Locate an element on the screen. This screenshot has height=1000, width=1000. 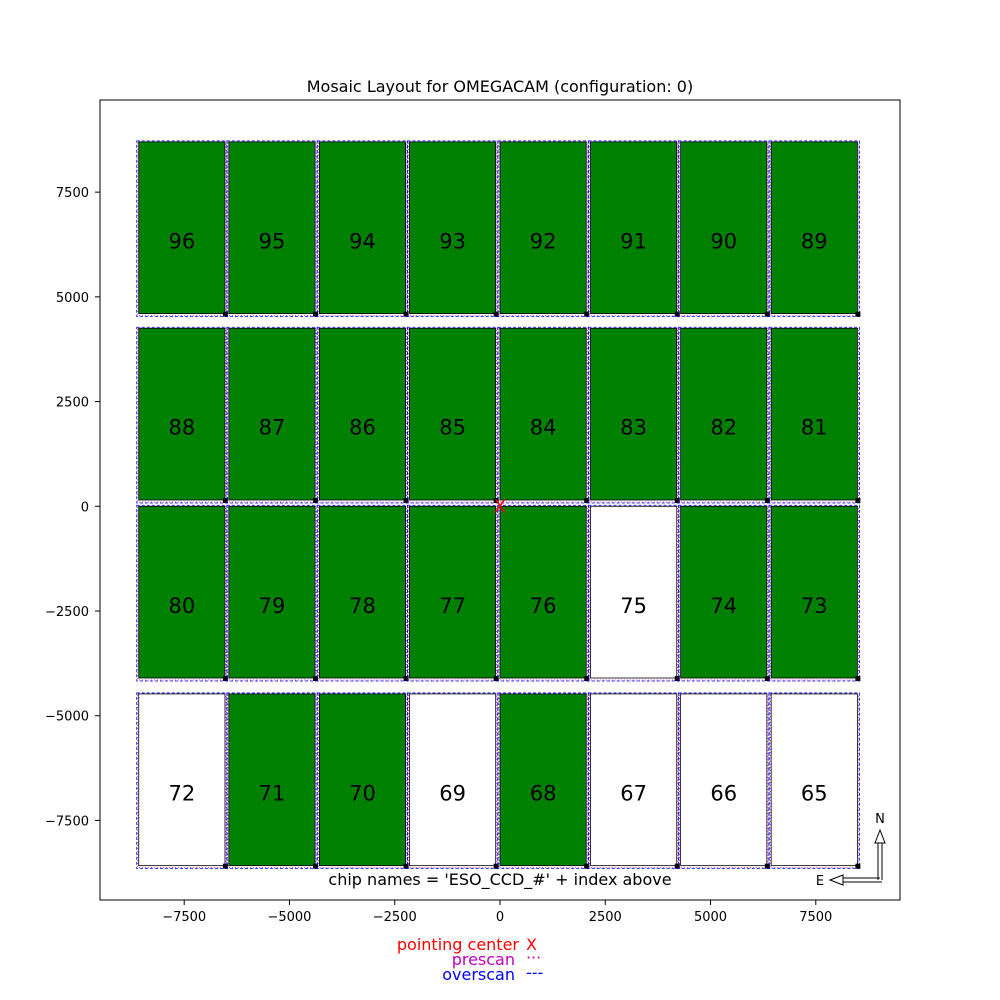
chip-82: 82 is located at coordinates (724, 415).